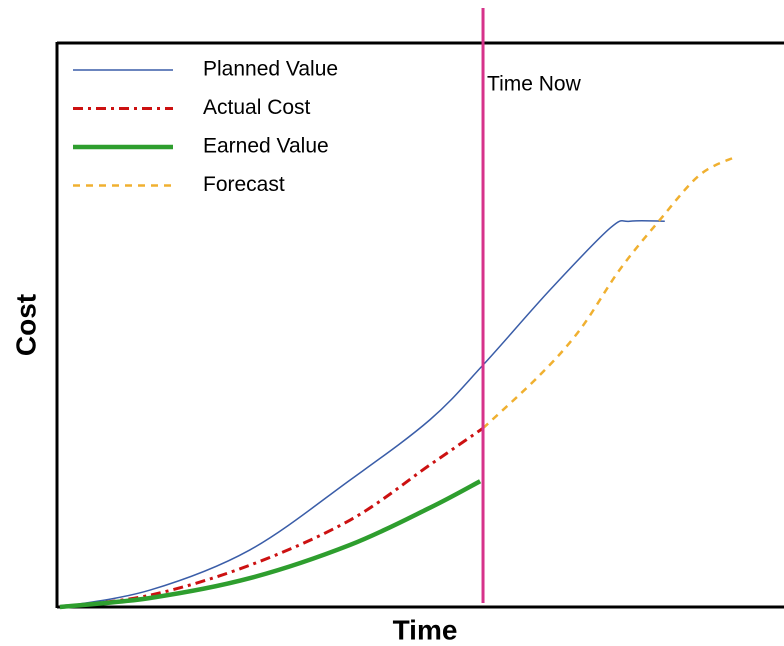  What do you see at coordinates (534, 84) in the screenshot?
I see `time-now-label: Time Now` at bounding box center [534, 84].